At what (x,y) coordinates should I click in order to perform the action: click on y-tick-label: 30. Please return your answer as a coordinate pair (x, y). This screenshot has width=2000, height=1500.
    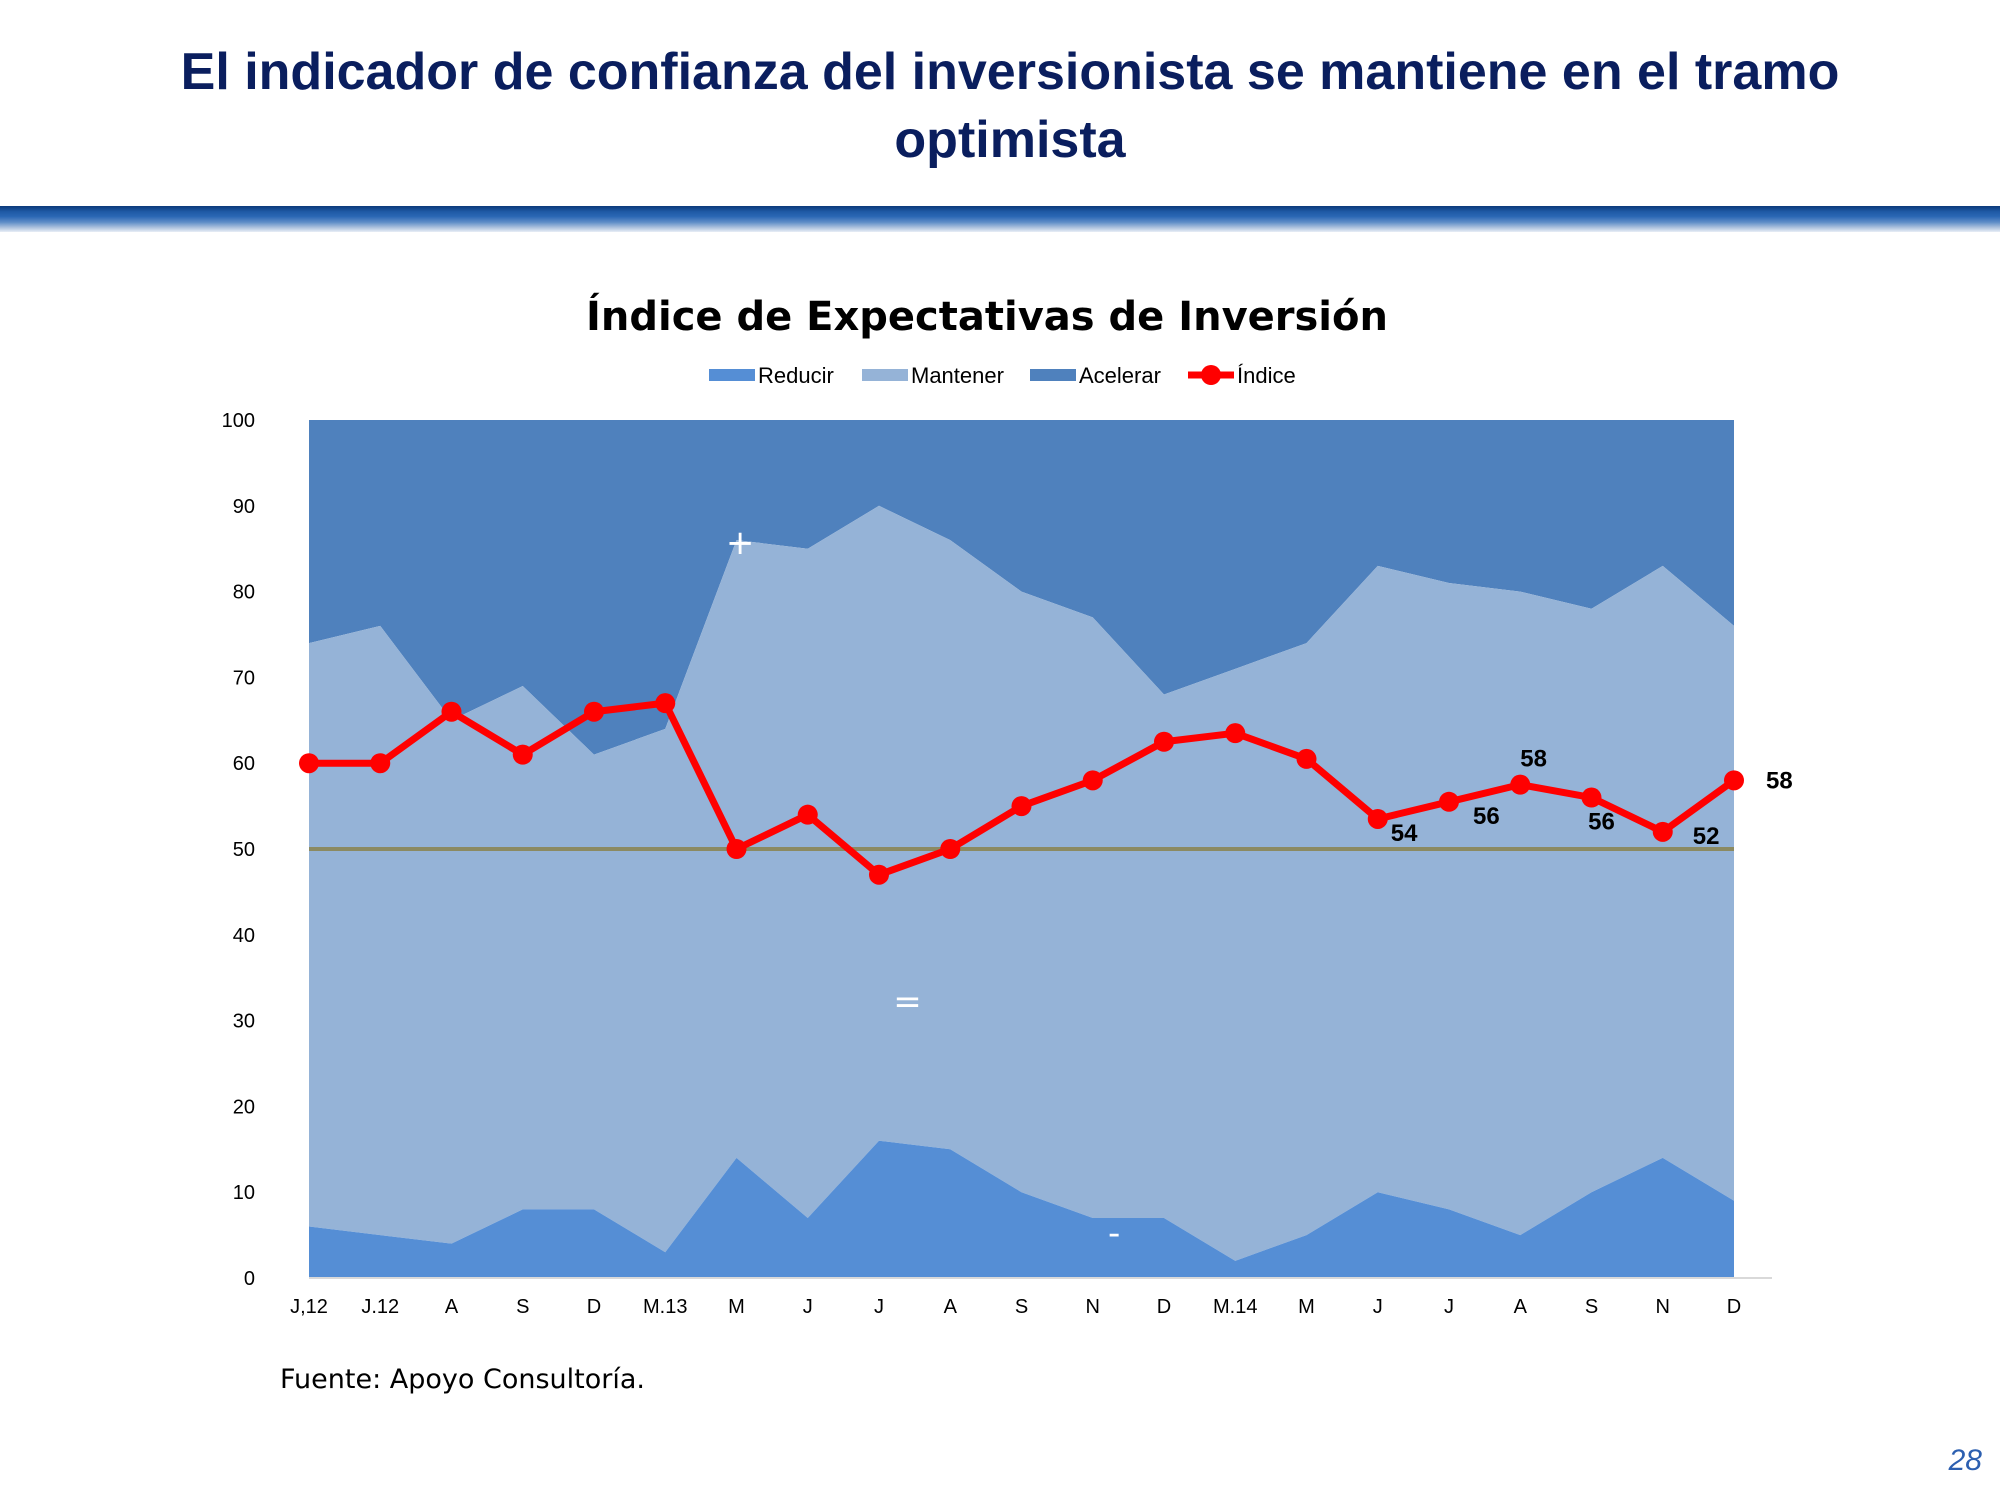
    Looking at the image, I should click on (244, 1022).